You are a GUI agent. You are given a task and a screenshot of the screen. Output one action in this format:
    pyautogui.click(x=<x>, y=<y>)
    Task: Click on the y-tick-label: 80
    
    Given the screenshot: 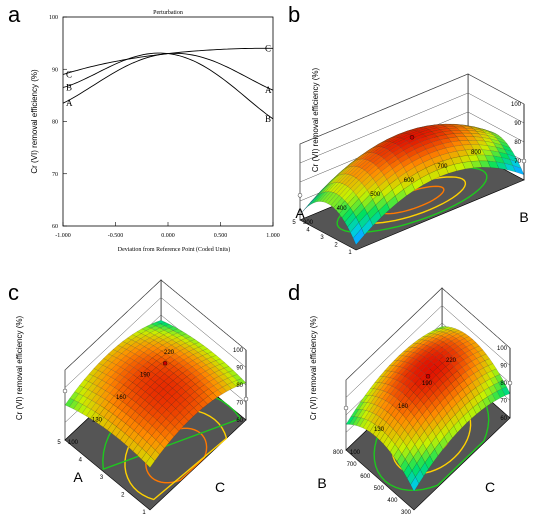 What is the action you would take?
    pyautogui.click(x=55, y=123)
    